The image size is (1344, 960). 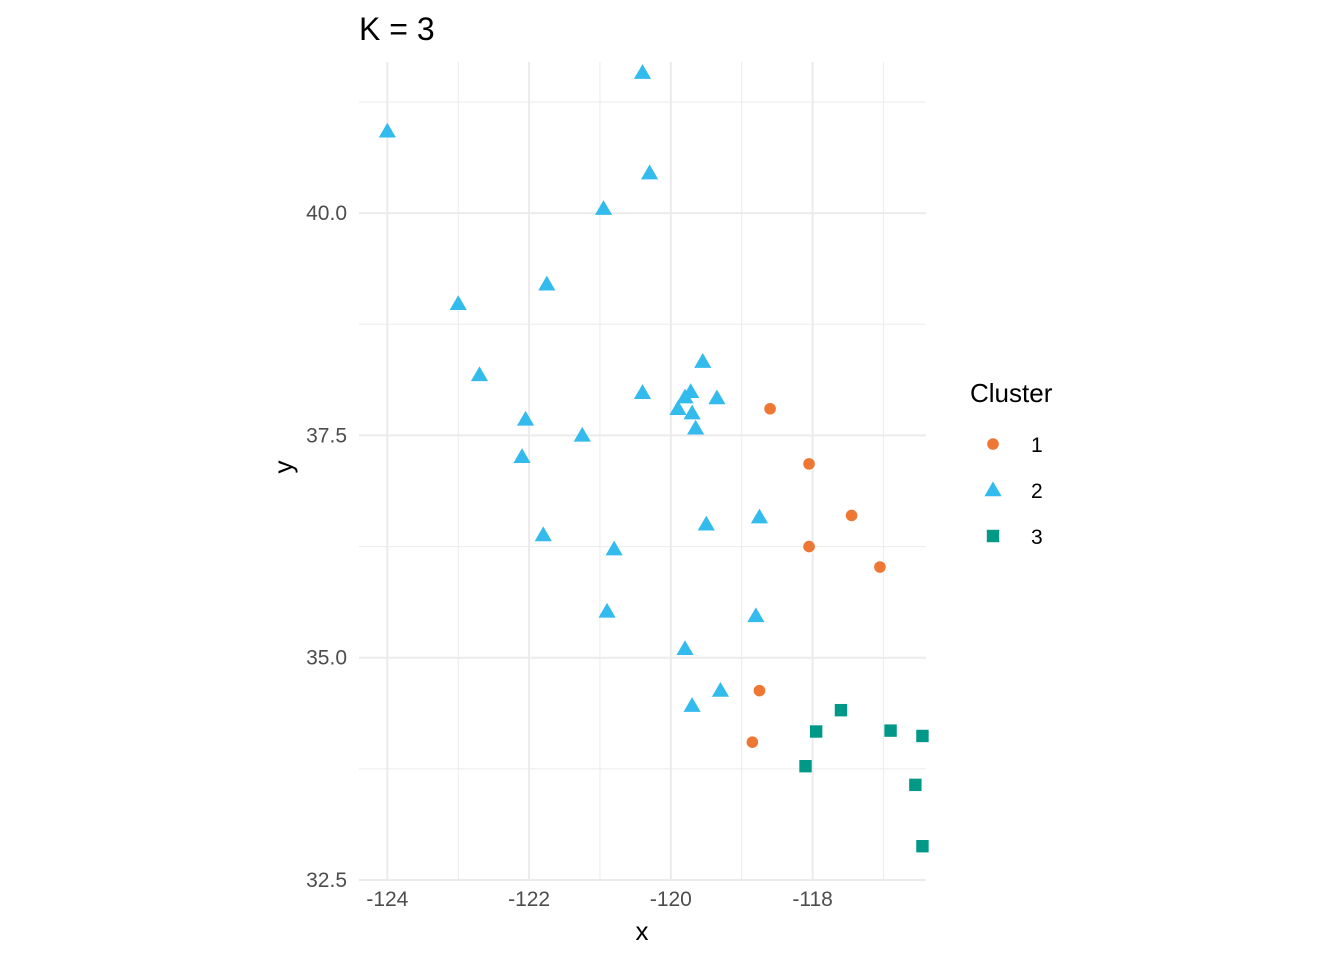 I want to click on y-tick-label: 32.5, so click(x=326, y=880).